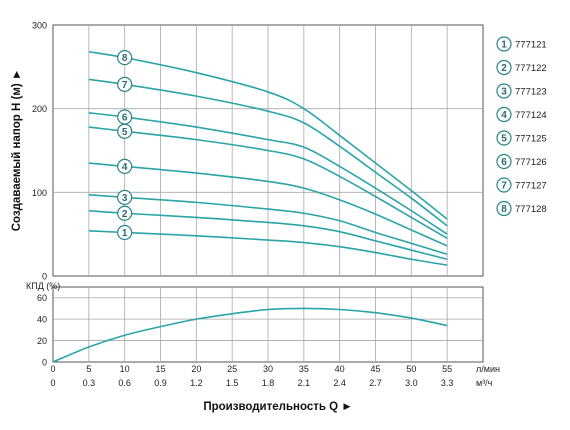  I want to click on curve-marker-number: 6, so click(125, 118).